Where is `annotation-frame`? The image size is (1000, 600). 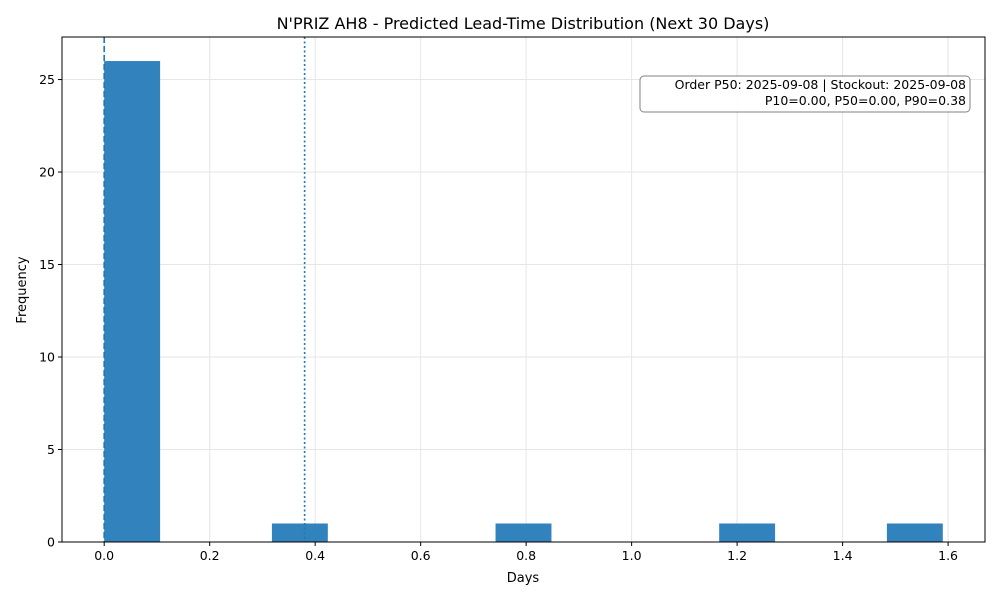
annotation-frame is located at coordinates (805, 94).